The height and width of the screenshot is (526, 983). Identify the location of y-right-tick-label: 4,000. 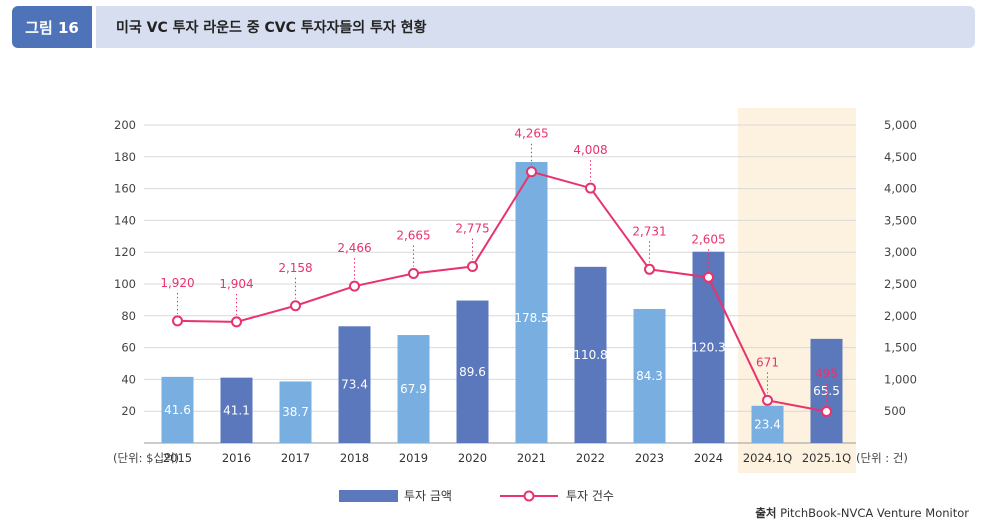
(900, 189).